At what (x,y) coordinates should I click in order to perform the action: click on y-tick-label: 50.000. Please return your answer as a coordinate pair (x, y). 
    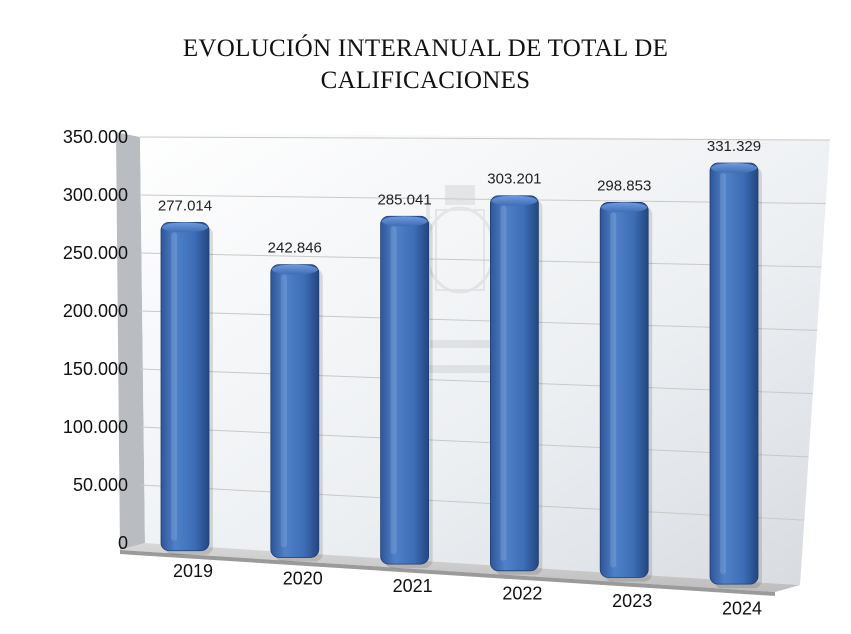
    Looking at the image, I should click on (100, 485).